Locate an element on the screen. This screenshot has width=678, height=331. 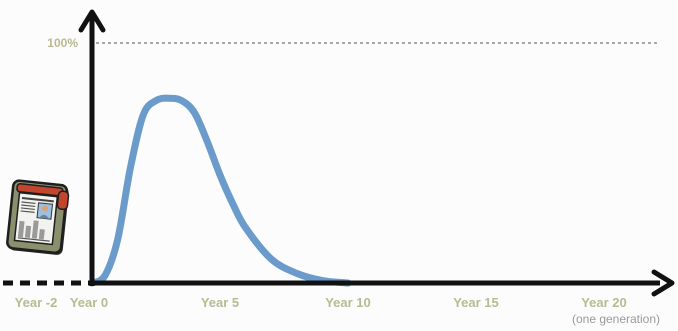
x-tick-label: Year 10 is located at coordinates (348, 302).